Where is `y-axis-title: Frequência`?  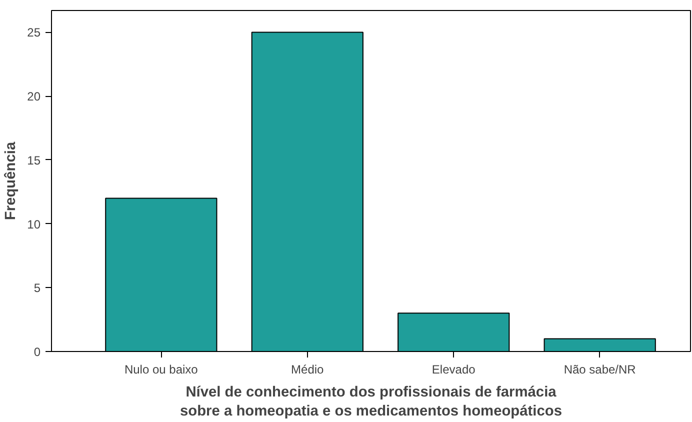 y-axis-title: Frequência is located at coordinates (11, 180).